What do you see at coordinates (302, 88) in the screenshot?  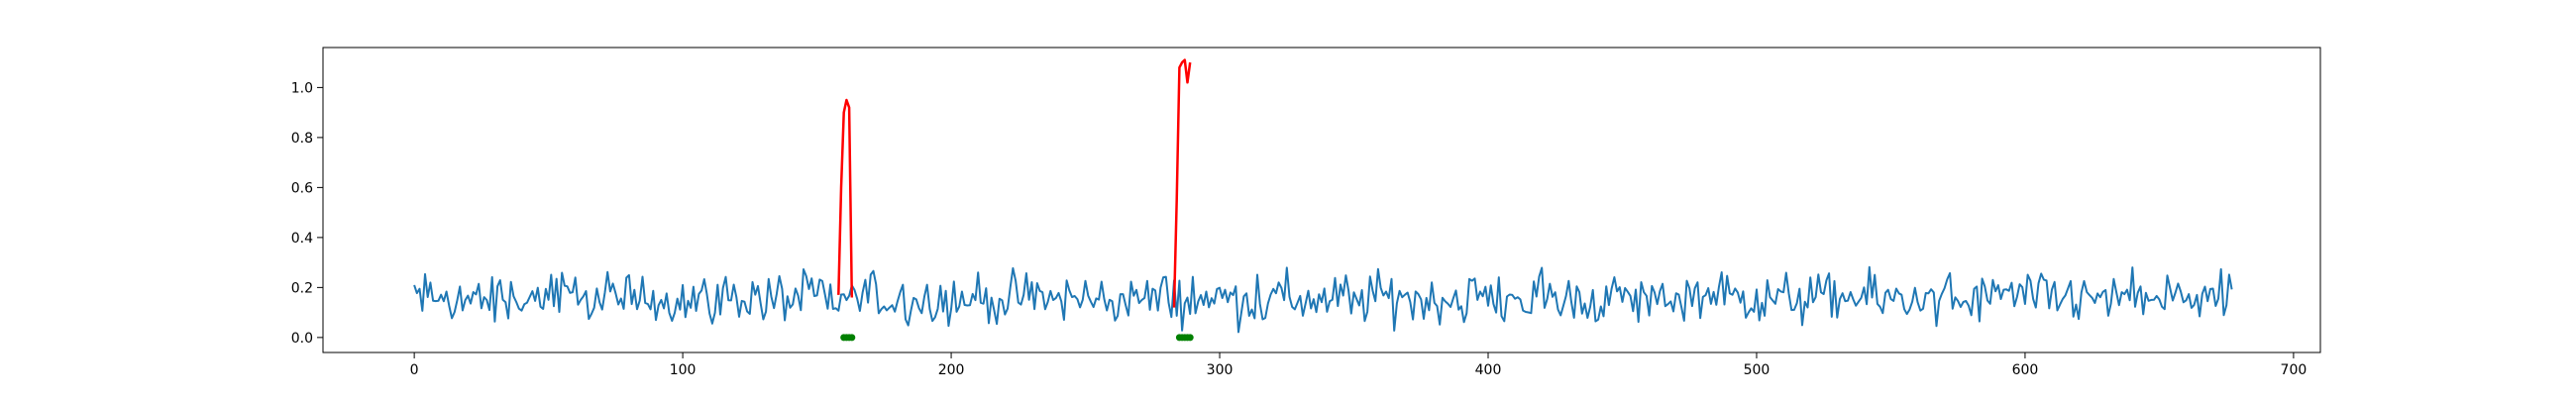 I see `y-tick-label: 1.0` at bounding box center [302, 88].